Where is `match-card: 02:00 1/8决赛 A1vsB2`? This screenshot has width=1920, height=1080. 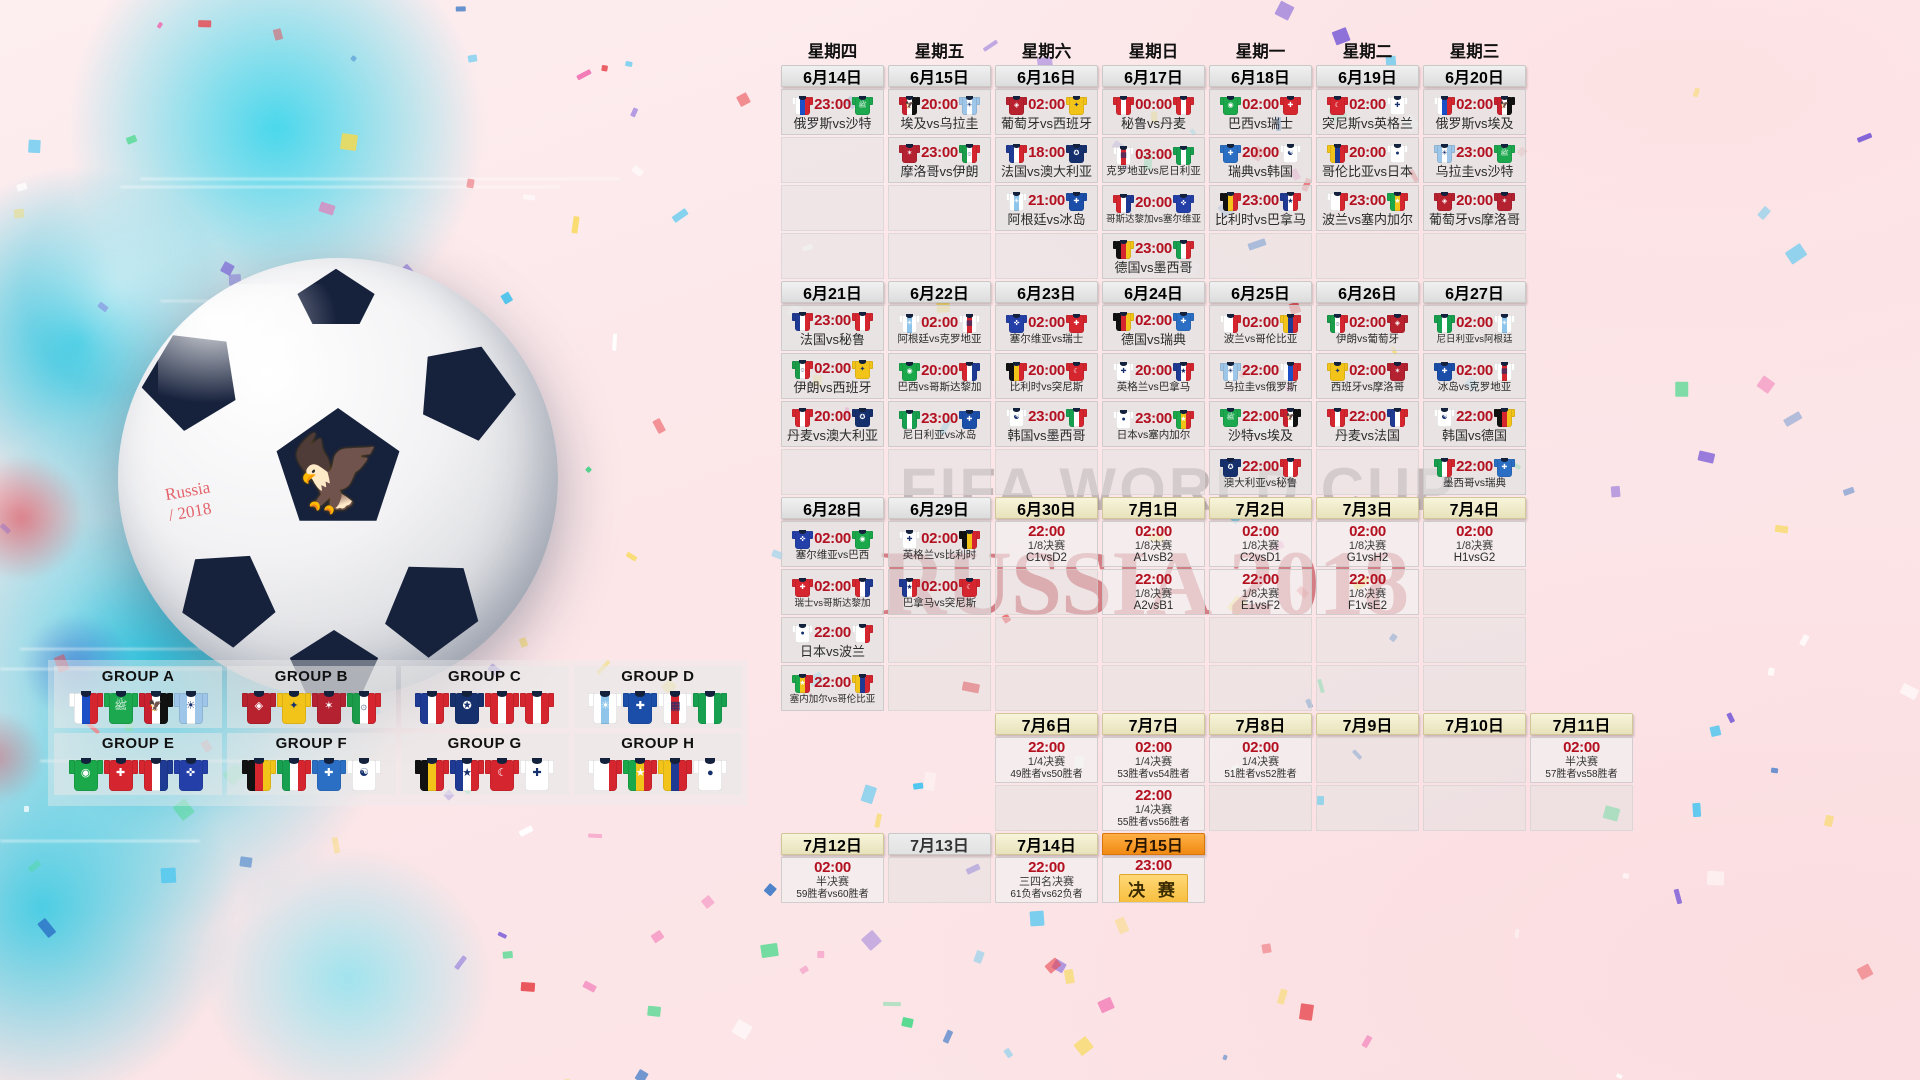 match-card: 02:00 1/8决赛 A1vsB2 is located at coordinates (1153, 544).